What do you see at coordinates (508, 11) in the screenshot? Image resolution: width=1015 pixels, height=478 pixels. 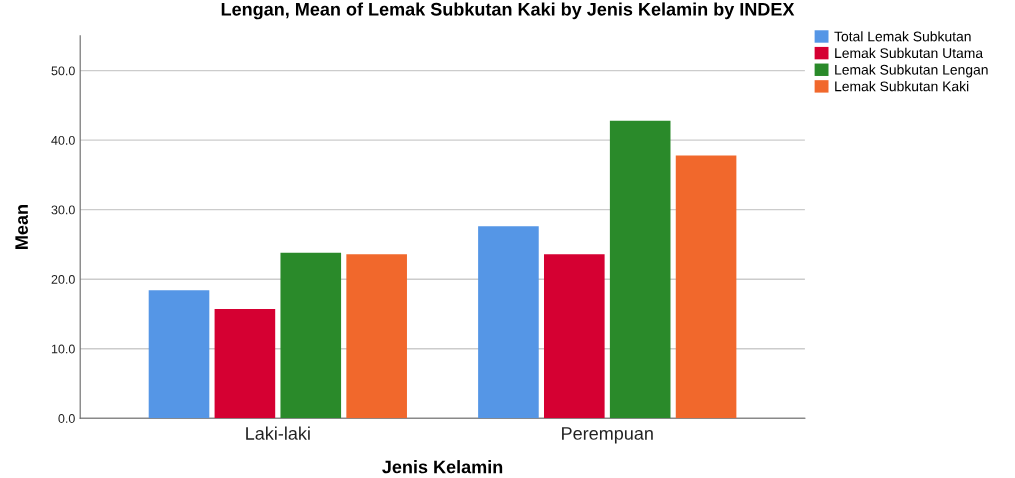 I see `chart-title: Lengan, Mean of Lemak Subkutan Kaki by Jenis Kelamin by INDEX` at bounding box center [508, 11].